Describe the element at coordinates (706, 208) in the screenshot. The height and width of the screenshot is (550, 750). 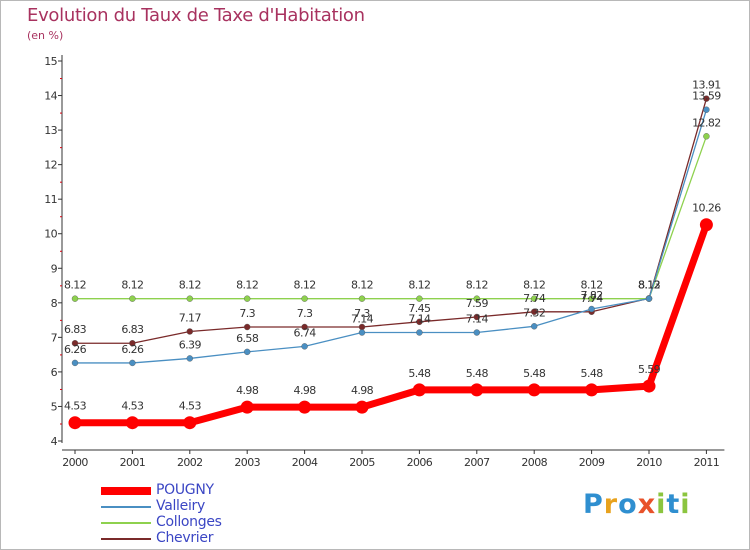
I see `data-label-pougny: 10.26` at that location.